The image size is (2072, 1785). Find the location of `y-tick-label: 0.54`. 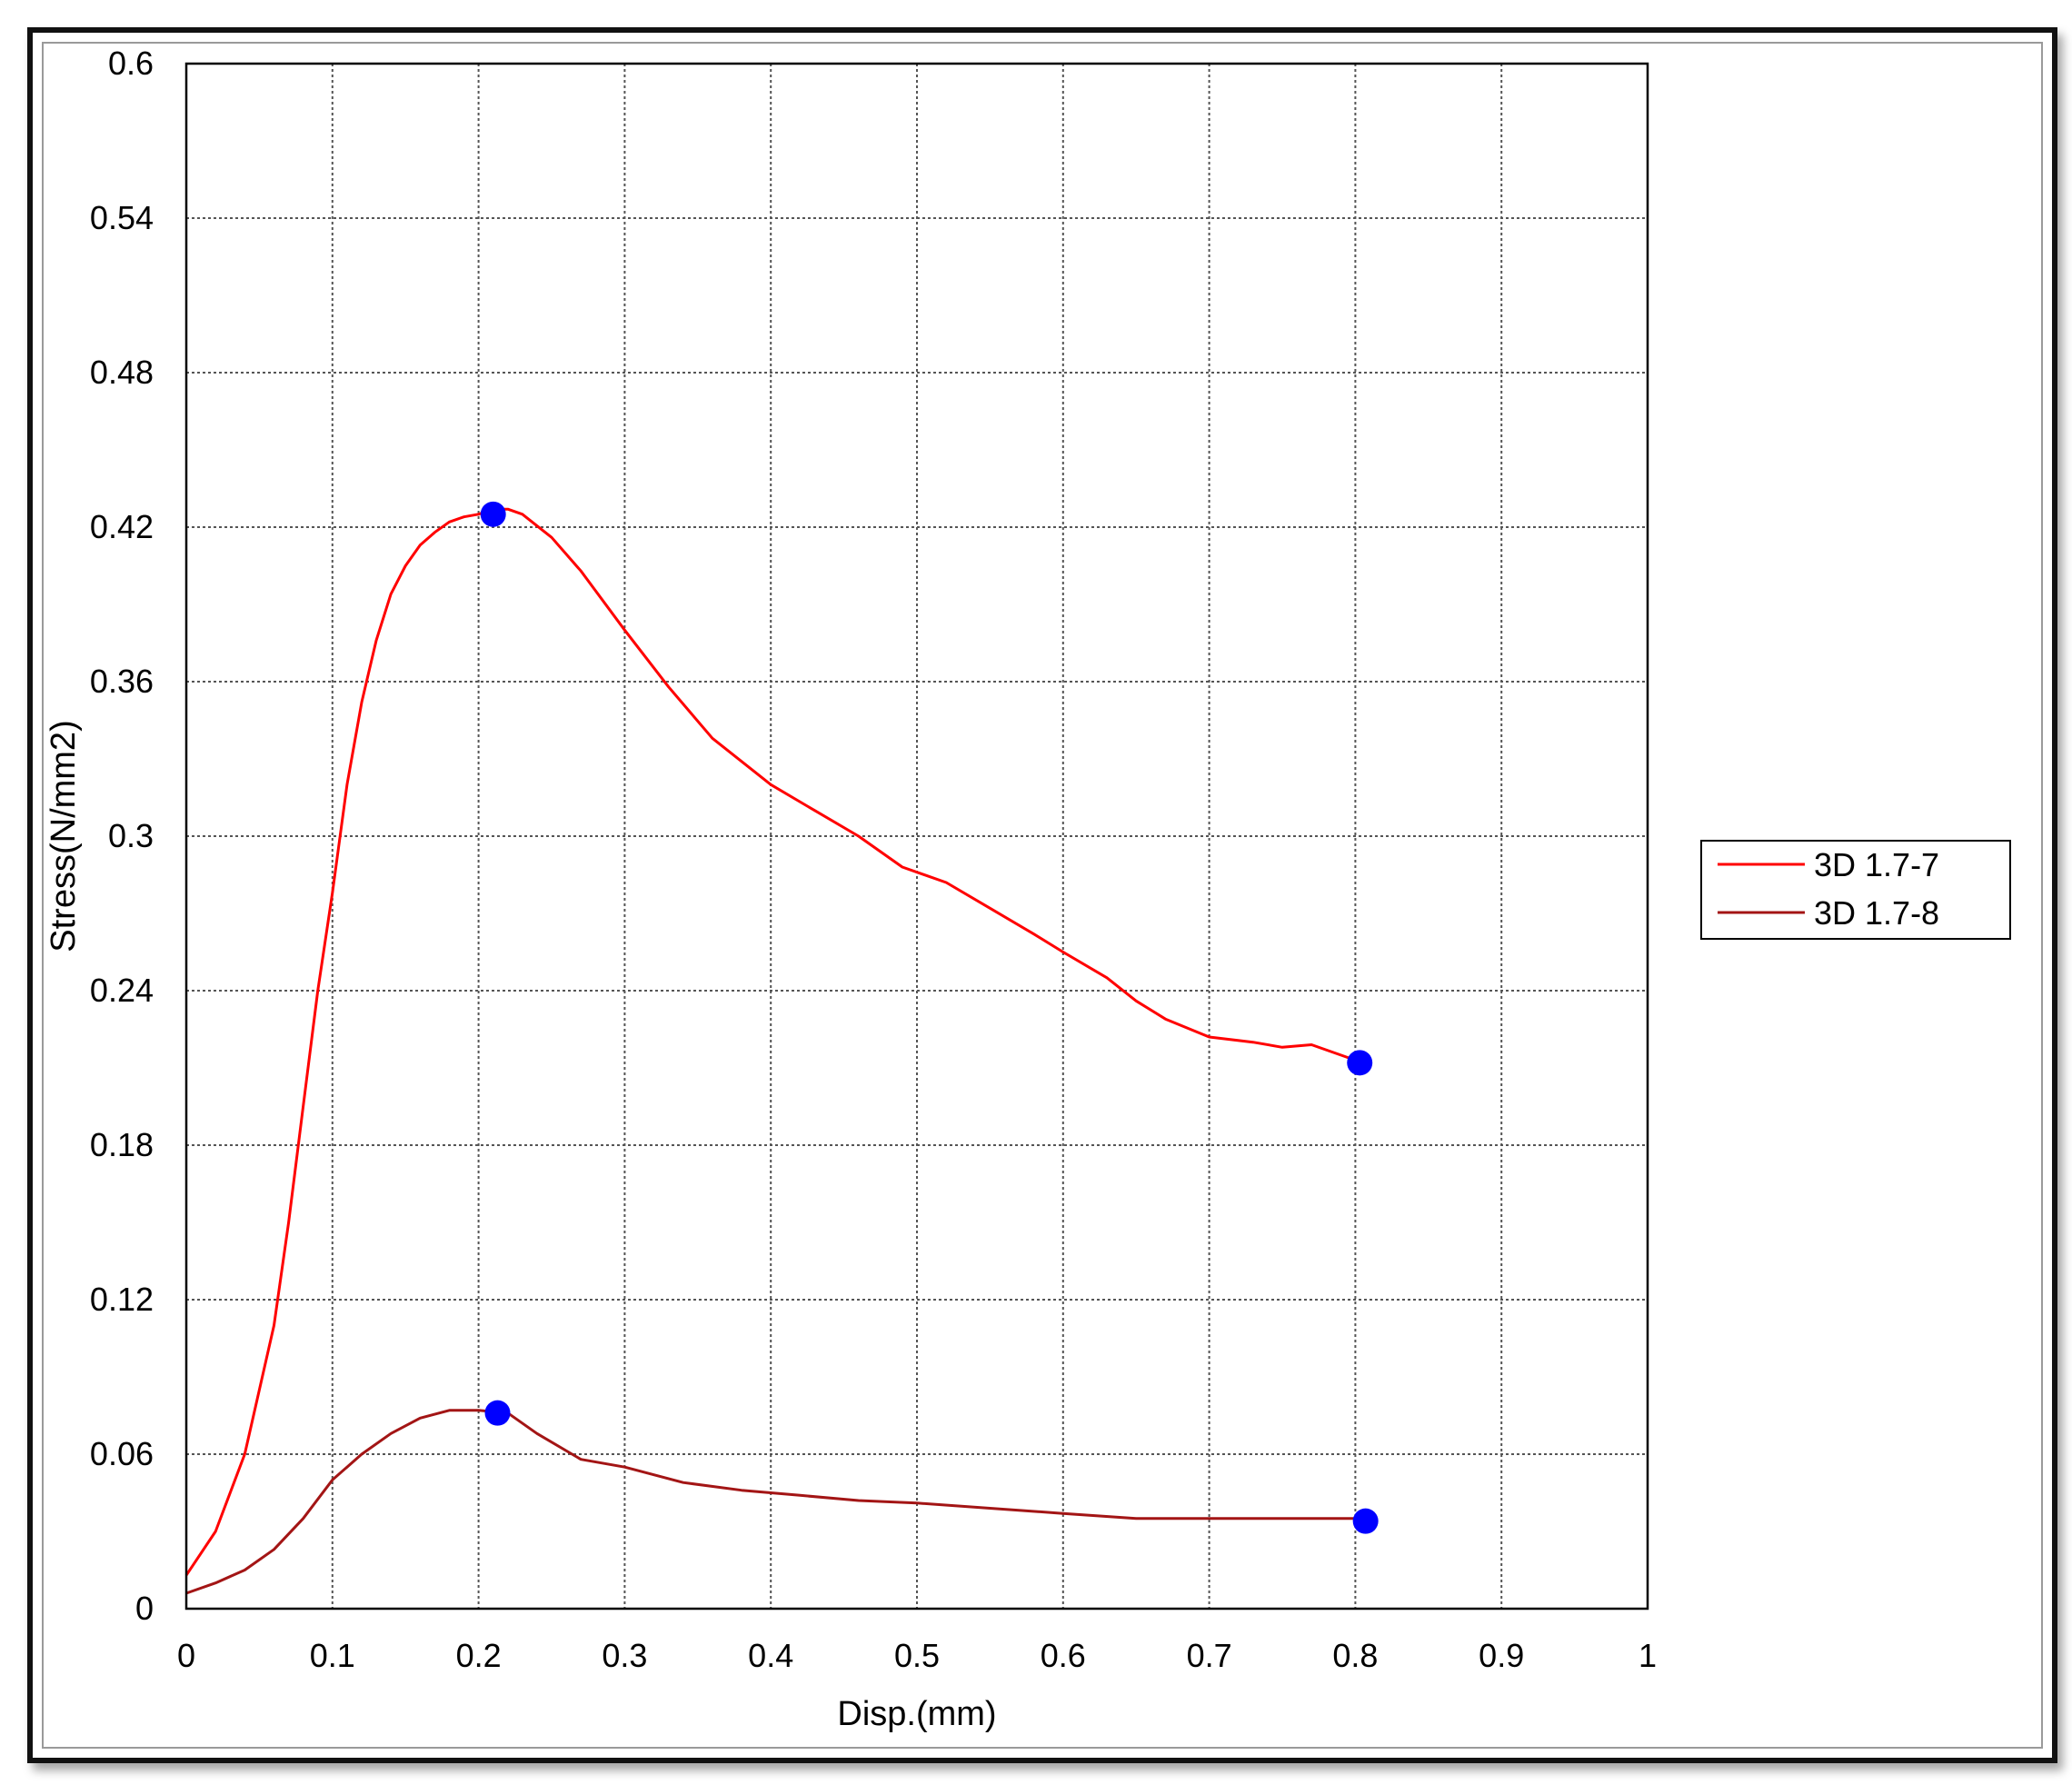

y-tick-label: 0.54 is located at coordinates (122, 217).